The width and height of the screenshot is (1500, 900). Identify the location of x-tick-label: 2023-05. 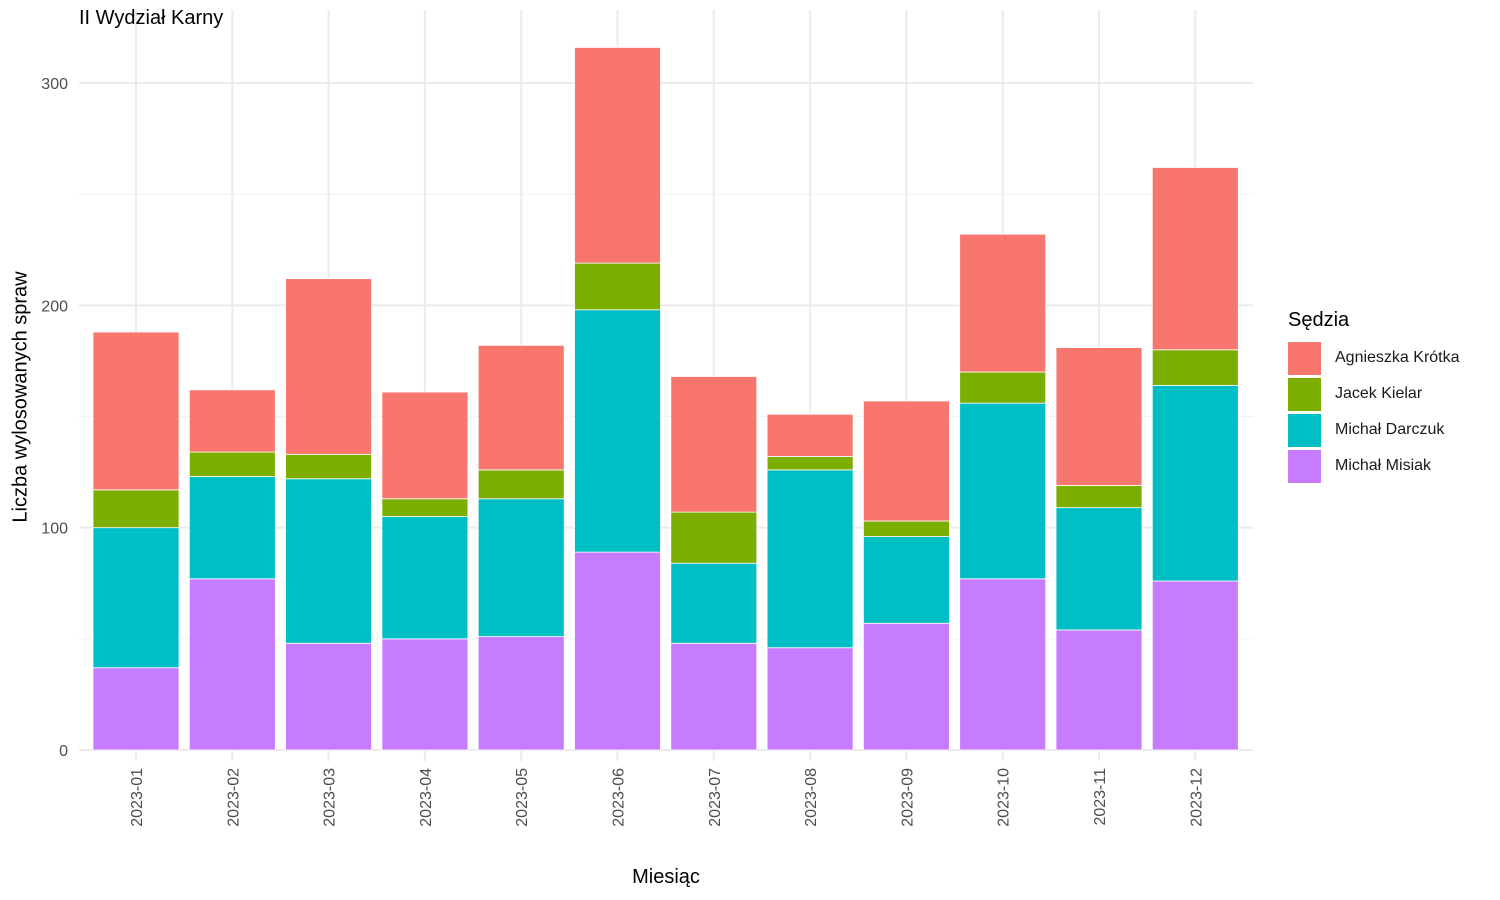
(522, 797).